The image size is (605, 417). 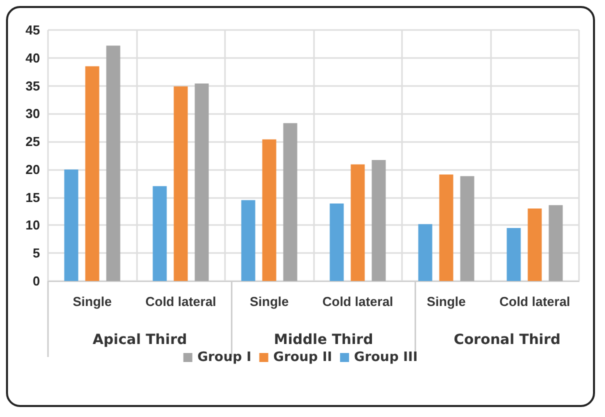 I want to click on text: Middle Third, so click(x=324, y=340).